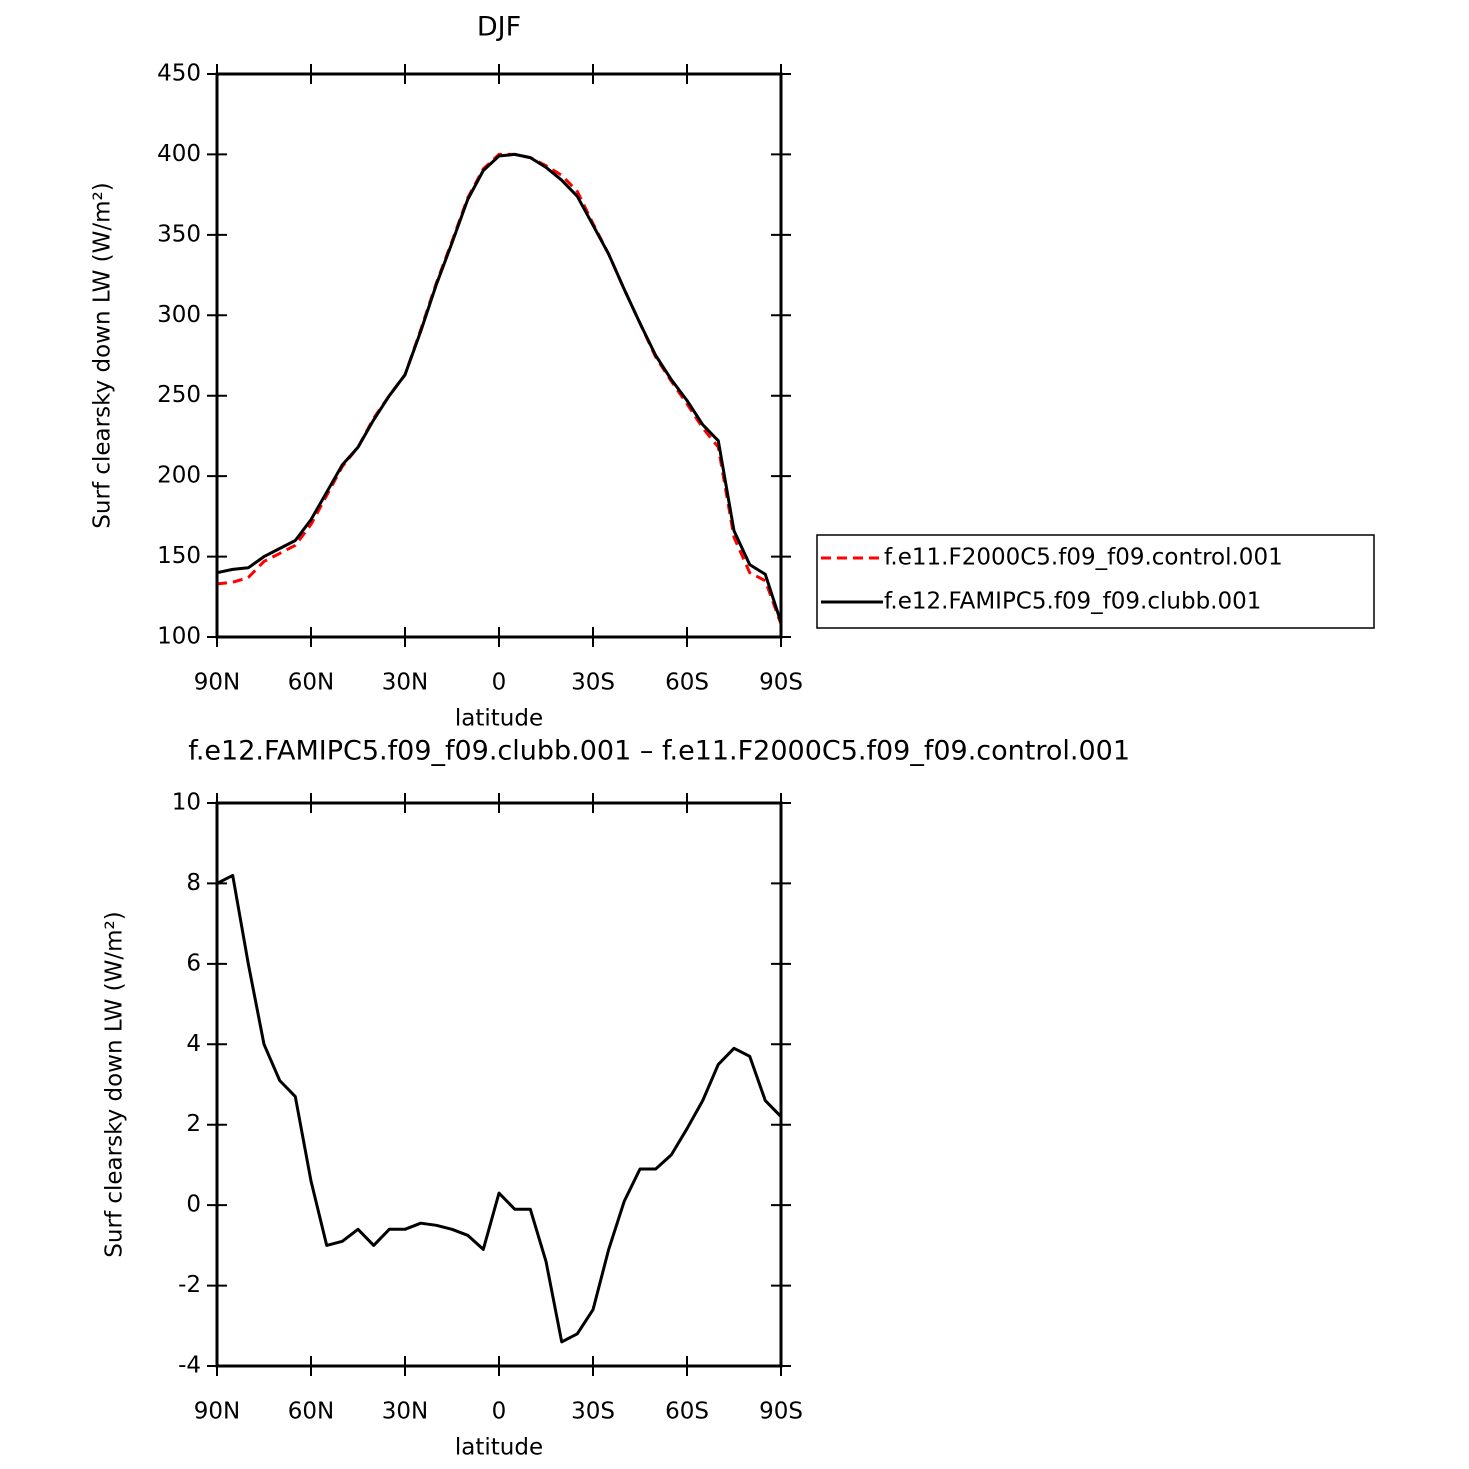 This screenshot has height=1469, width=1469. I want to click on y-tick-label: 0, so click(193, 1205).